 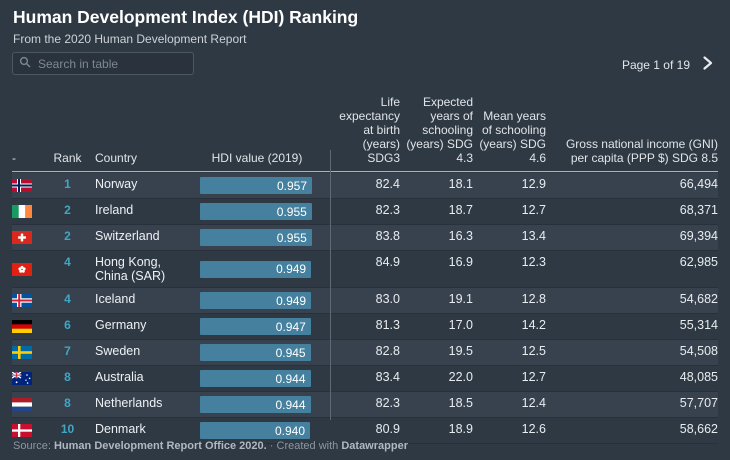 What do you see at coordinates (291, 269) in the screenshot?
I see `hdi-value-label: 0.949` at bounding box center [291, 269].